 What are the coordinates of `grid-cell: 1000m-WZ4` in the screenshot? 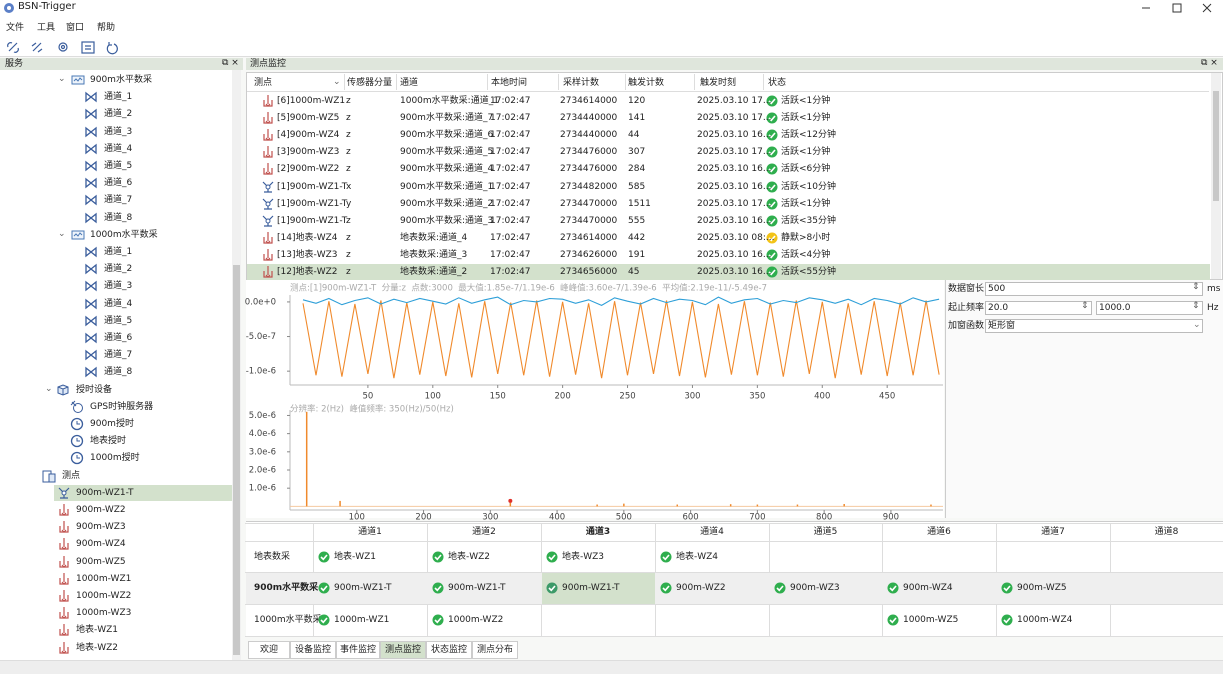 It's located at (1045, 620).